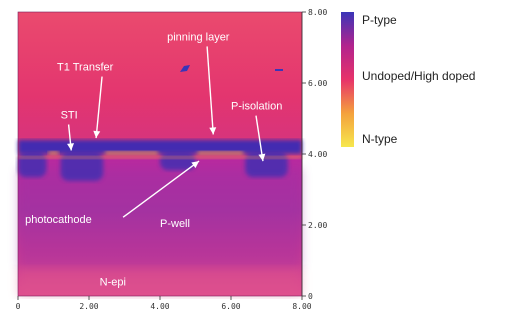 This screenshot has height=322, width=517. What do you see at coordinates (198, 37) in the screenshot?
I see `annotation-pinning_layer: pinning layer` at bounding box center [198, 37].